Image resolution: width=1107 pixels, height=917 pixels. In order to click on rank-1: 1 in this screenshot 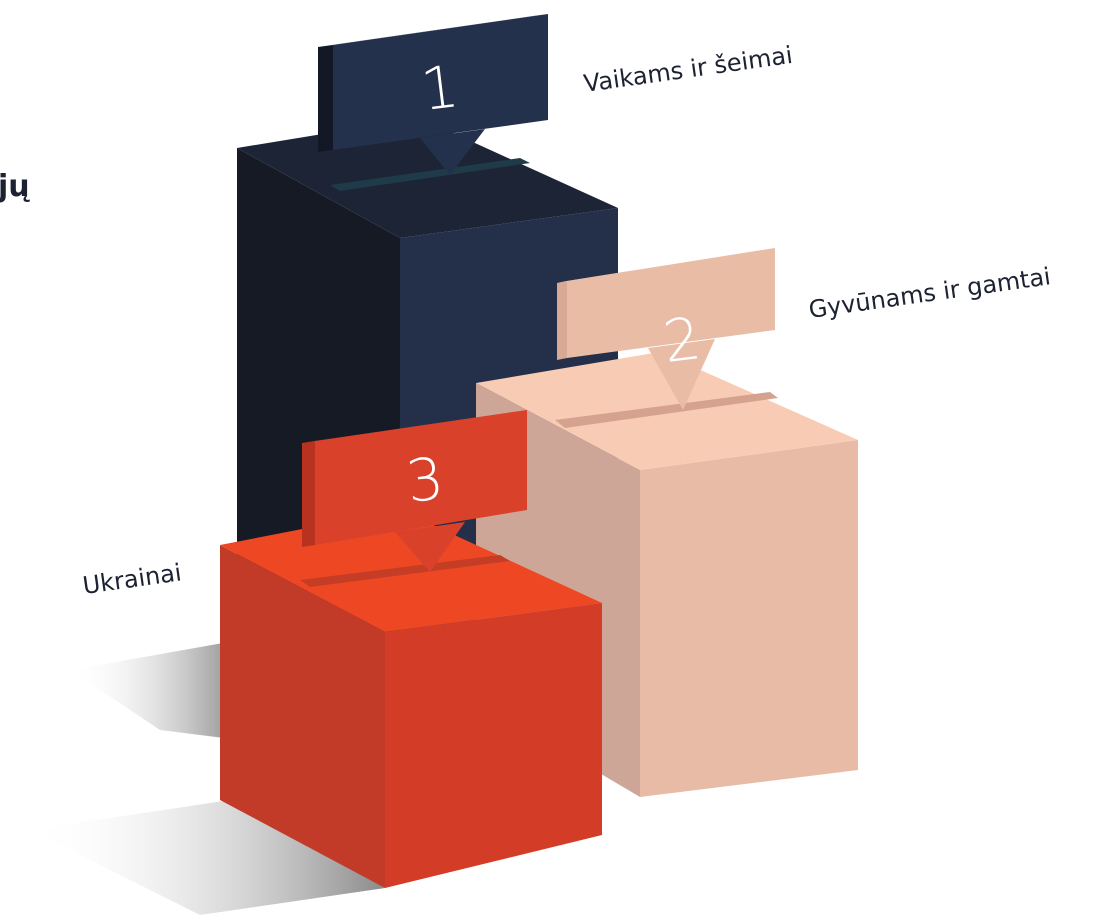, I will do `click(439, 88)`.